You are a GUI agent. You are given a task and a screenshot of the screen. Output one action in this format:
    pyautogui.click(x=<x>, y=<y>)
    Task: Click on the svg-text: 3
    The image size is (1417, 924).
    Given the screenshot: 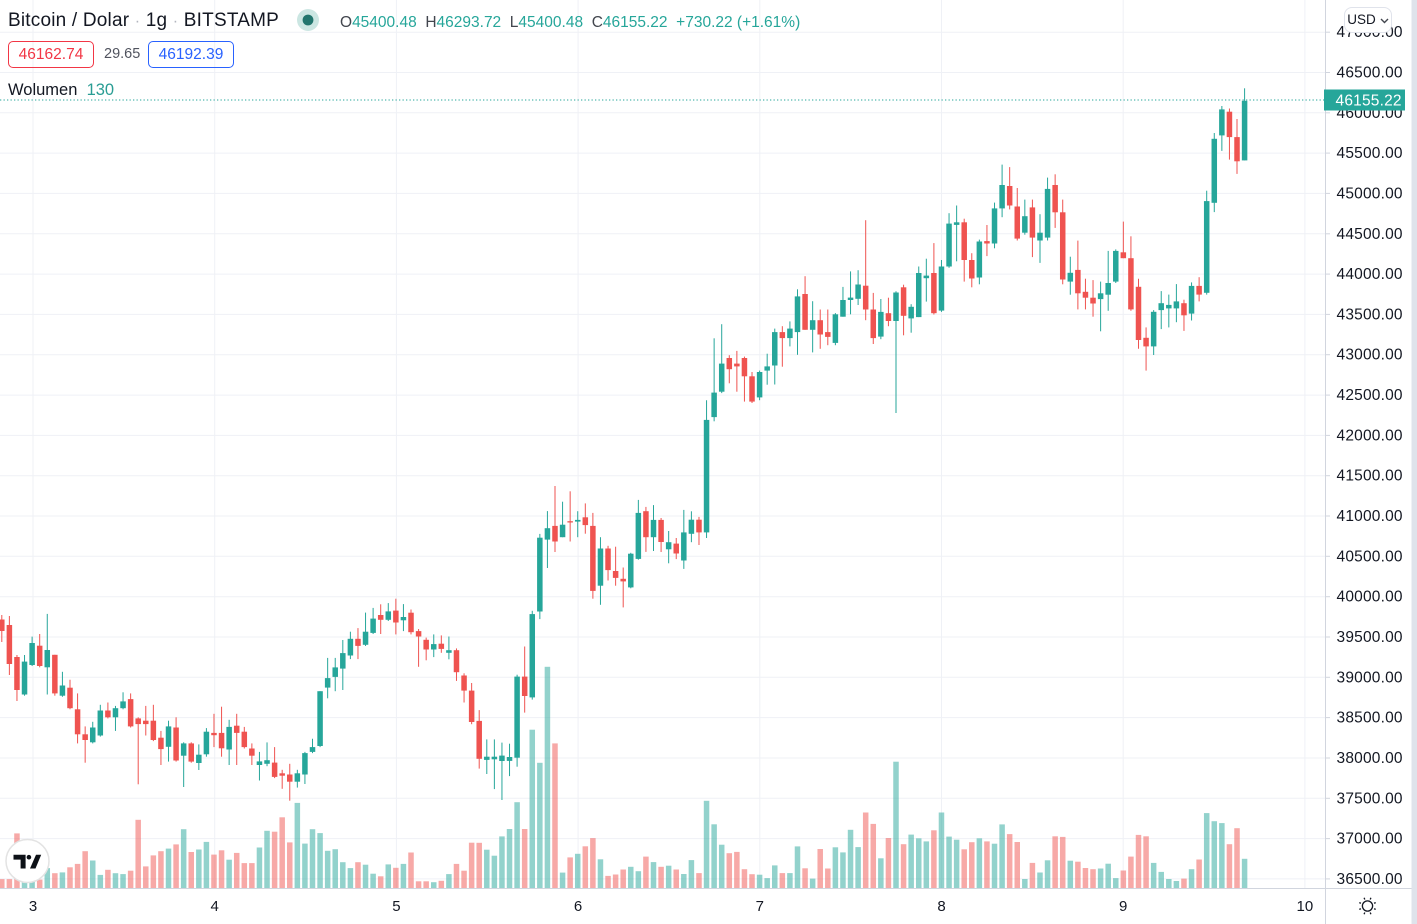 What is the action you would take?
    pyautogui.click(x=33, y=906)
    